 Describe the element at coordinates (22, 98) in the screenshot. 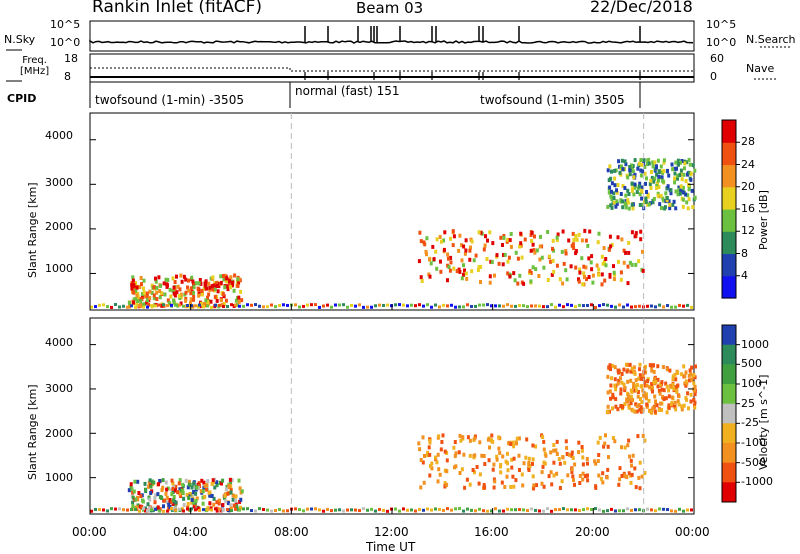

I see `cpid-label: CPID` at that location.